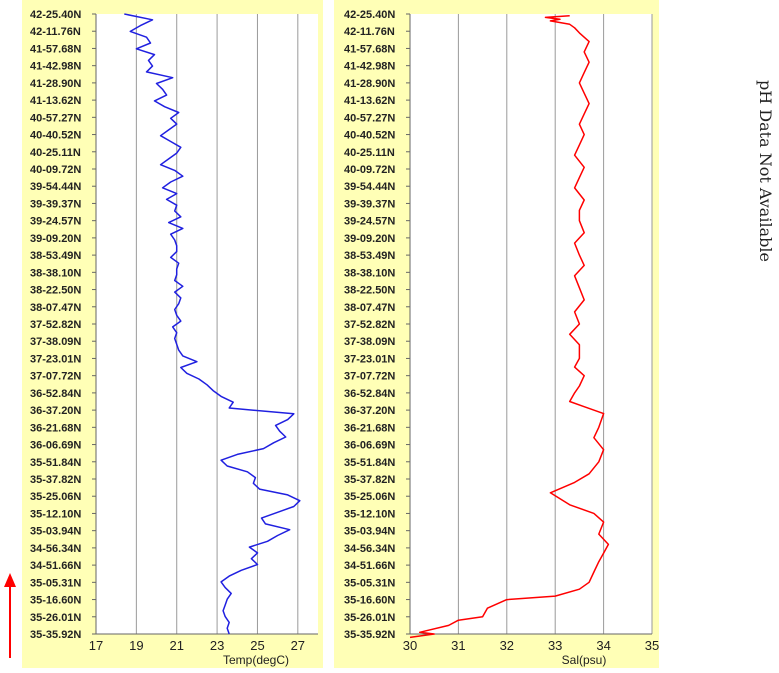  Describe the element at coordinates (257, 645) in the screenshot. I see `x-tick-label: 25` at that location.